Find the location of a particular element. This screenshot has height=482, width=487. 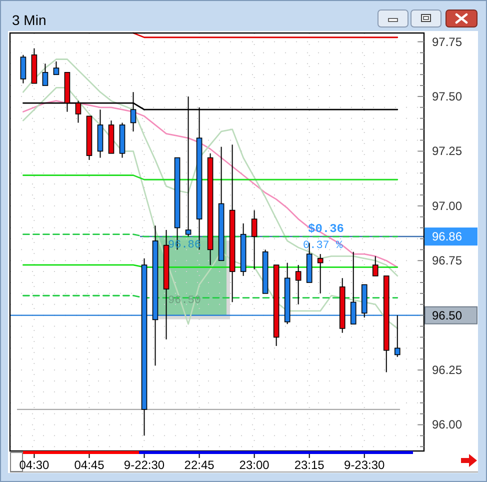

annotation: 96.50 is located at coordinates (185, 300).